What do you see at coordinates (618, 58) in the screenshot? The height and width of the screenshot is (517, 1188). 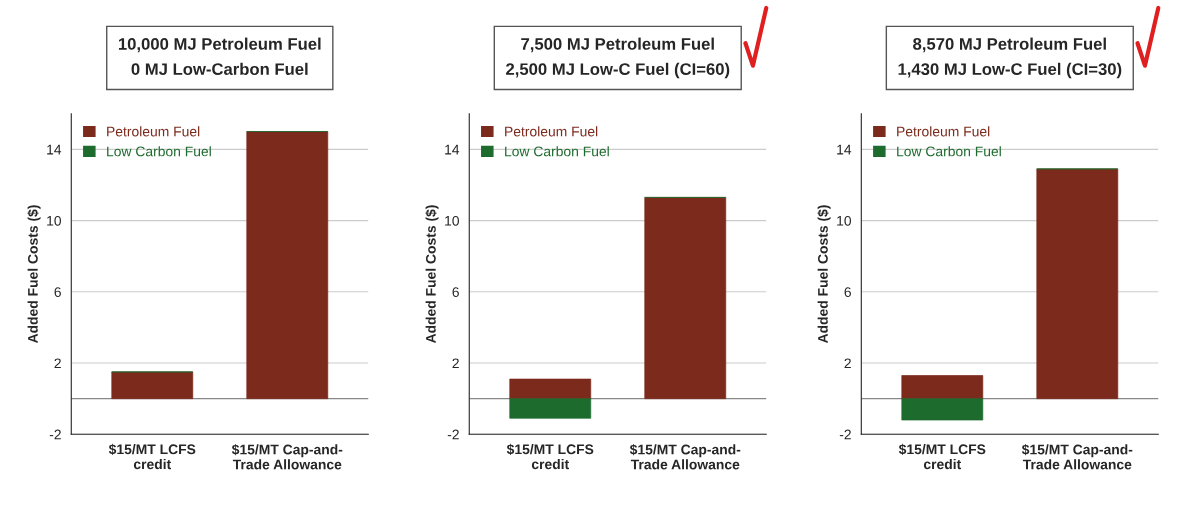 I see `chart-title: 7,500 MJ Petroleum Fuel 2,500 MJ Low-C Fuel (CI=60)` at bounding box center [618, 58].